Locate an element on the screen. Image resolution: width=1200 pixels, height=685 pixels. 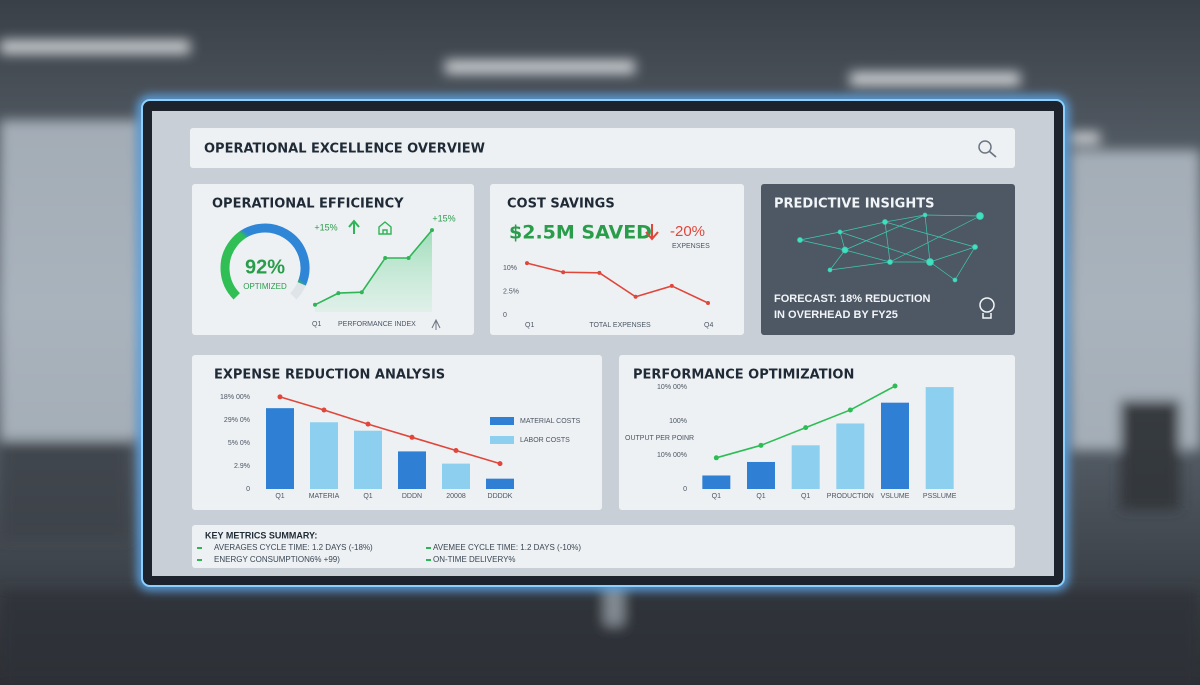
line-area is located at coordinates (373, 271).